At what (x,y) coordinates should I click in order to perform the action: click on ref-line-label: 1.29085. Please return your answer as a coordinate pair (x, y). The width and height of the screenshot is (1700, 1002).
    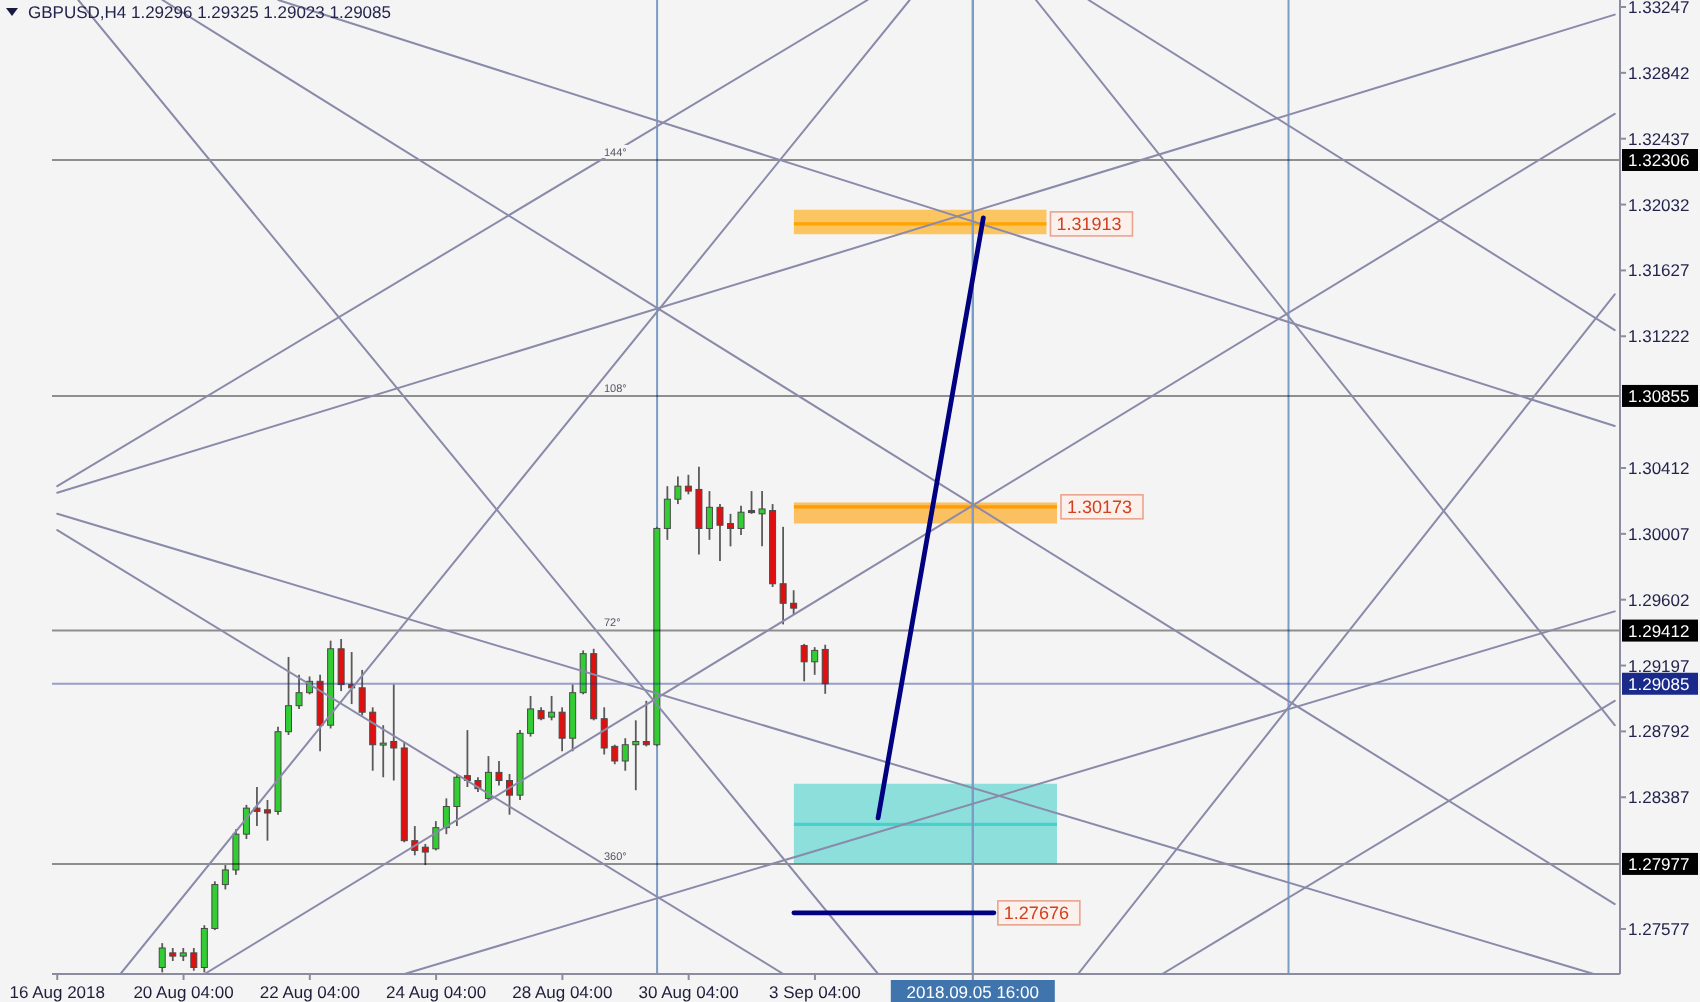
    Looking at the image, I should click on (1659, 684).